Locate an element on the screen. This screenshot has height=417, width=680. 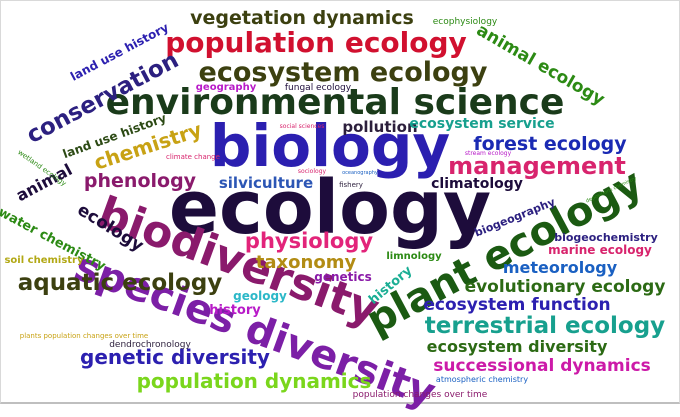
word-cloud-word: biogeochemistry is located at coordinates (606, 237).